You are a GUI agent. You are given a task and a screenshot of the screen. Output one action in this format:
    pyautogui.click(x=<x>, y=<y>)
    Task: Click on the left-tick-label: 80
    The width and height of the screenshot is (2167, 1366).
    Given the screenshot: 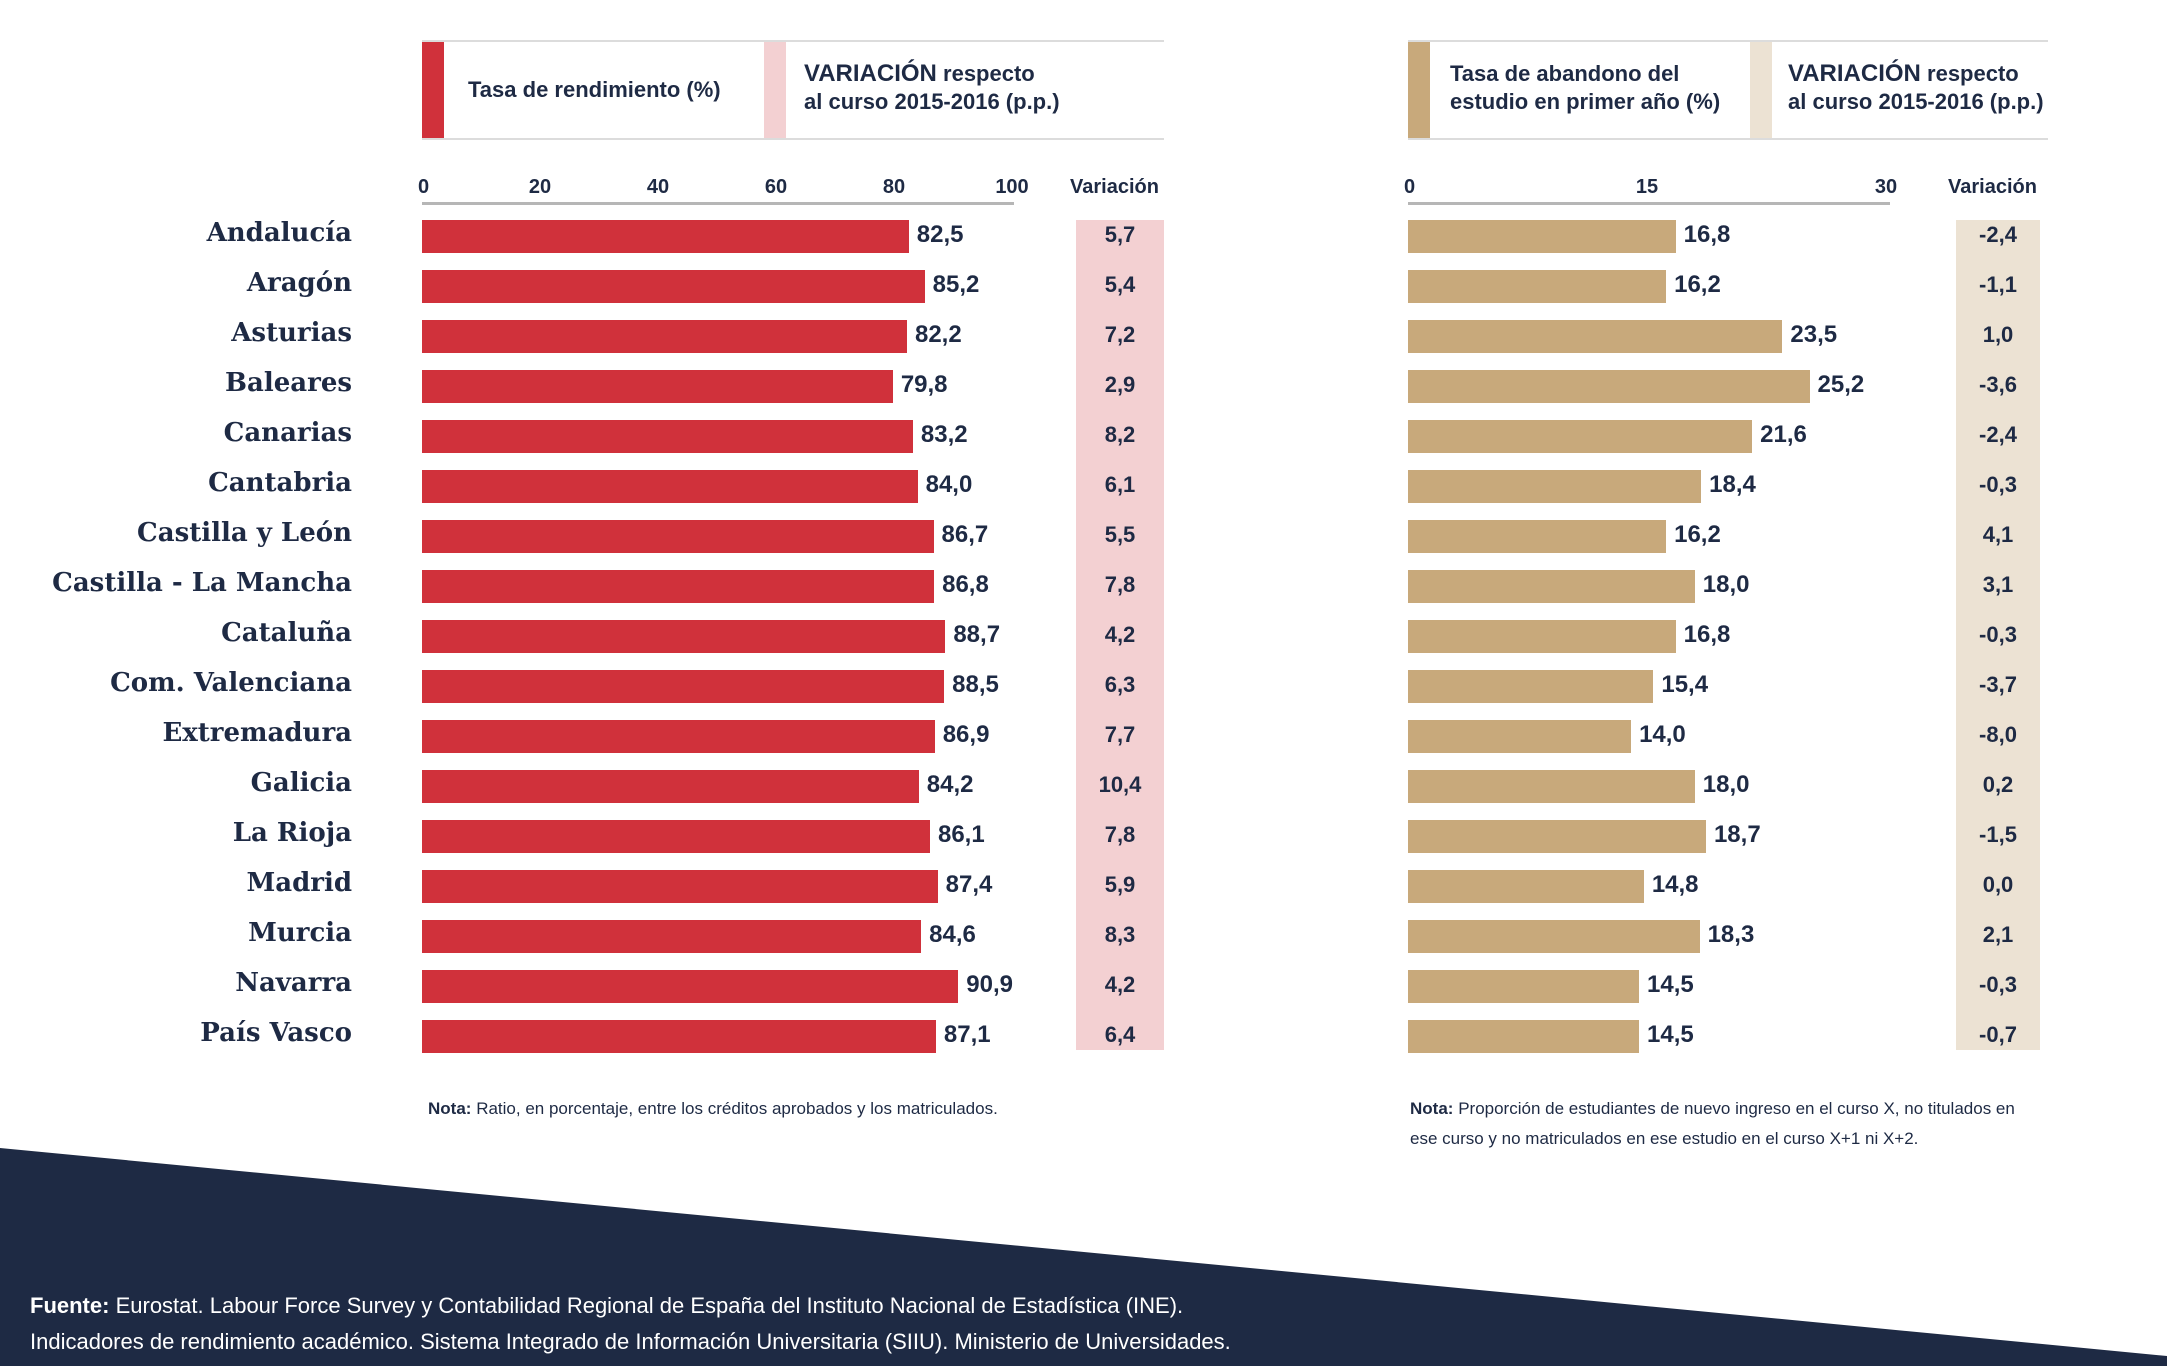 What is the action you would take?
    pyautogui.click(x=894, y=187)
    